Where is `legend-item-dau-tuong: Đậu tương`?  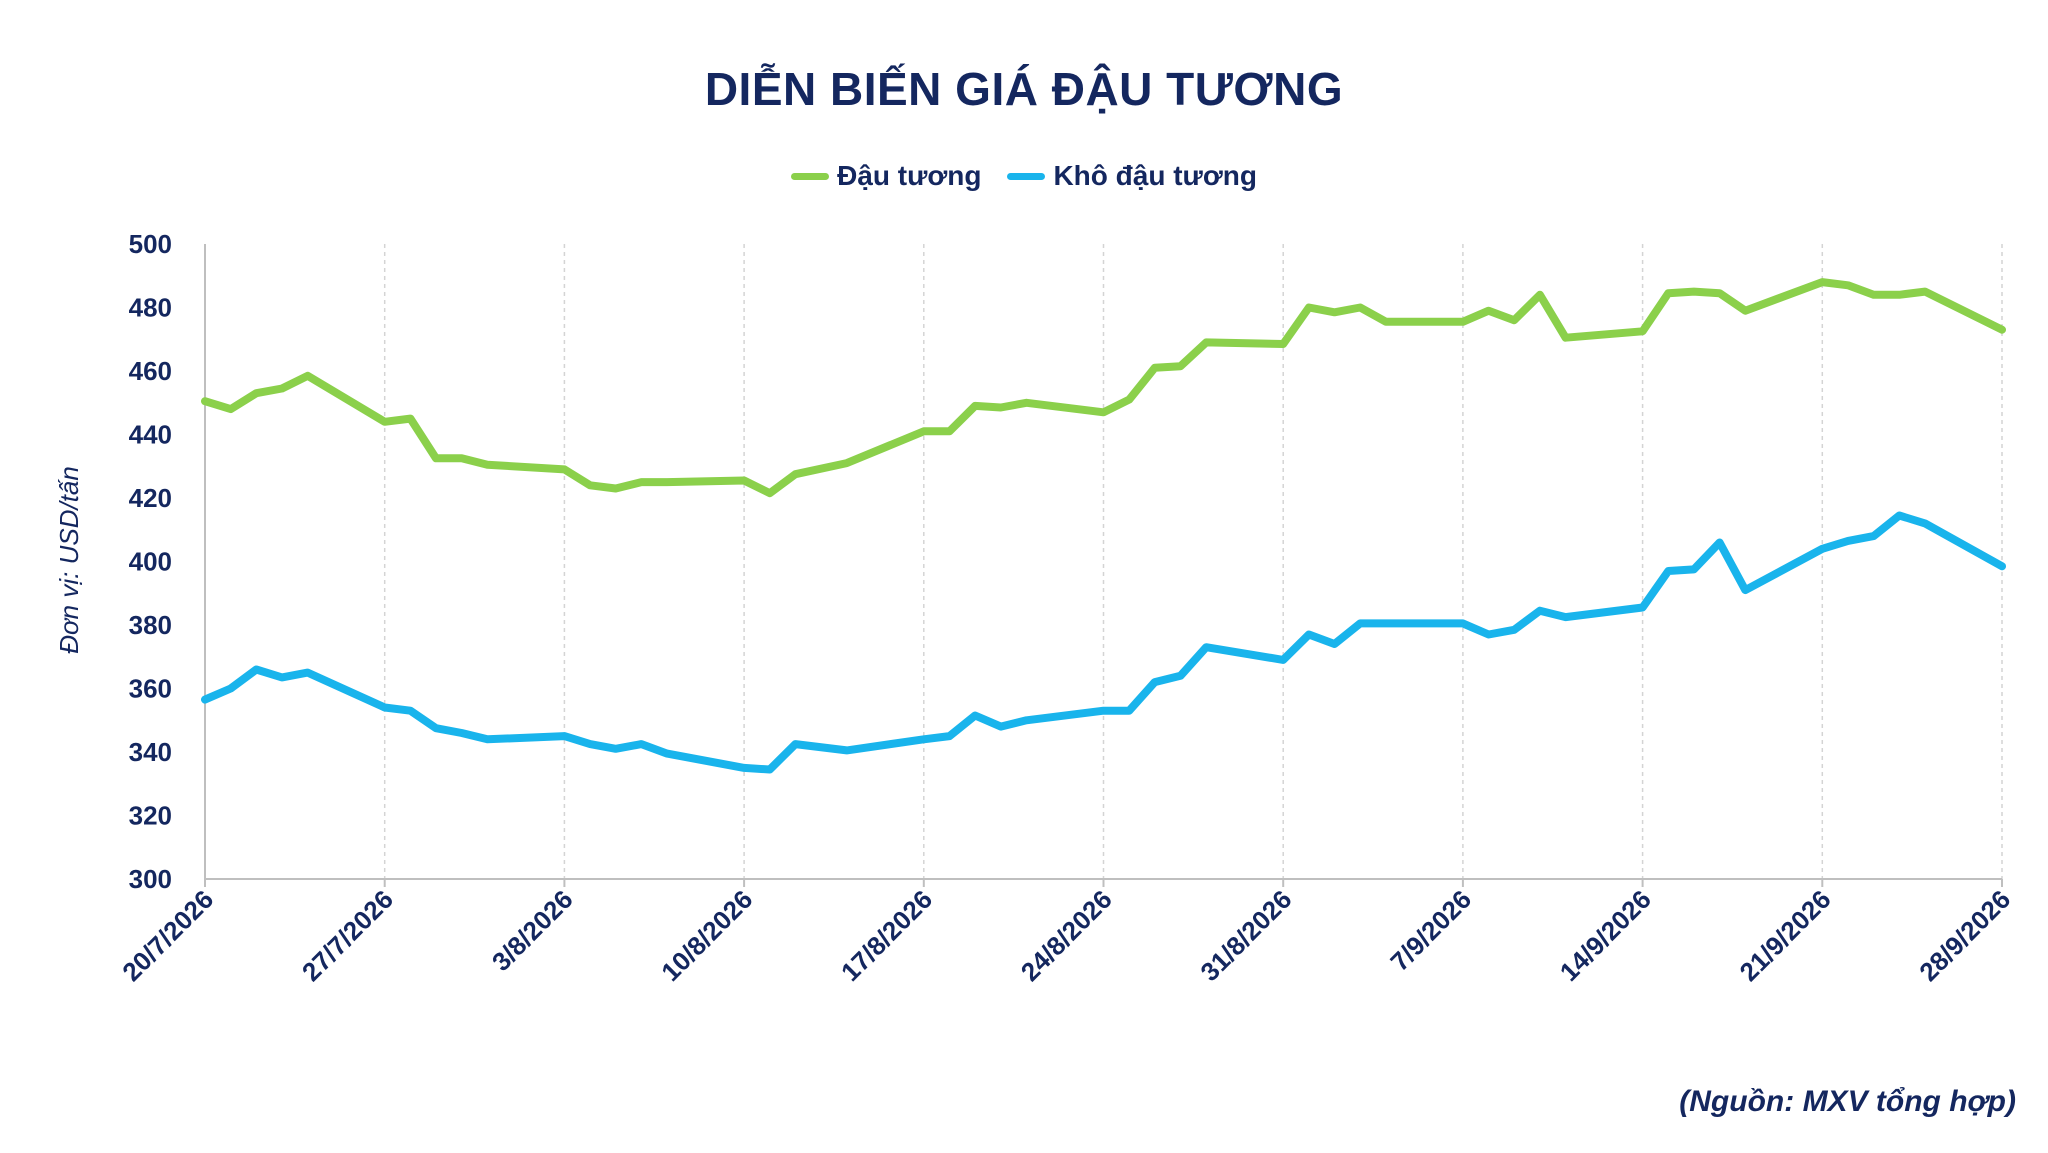 legend-item-dau-tuong: Đậu tương is located at coordinates (886, 176).